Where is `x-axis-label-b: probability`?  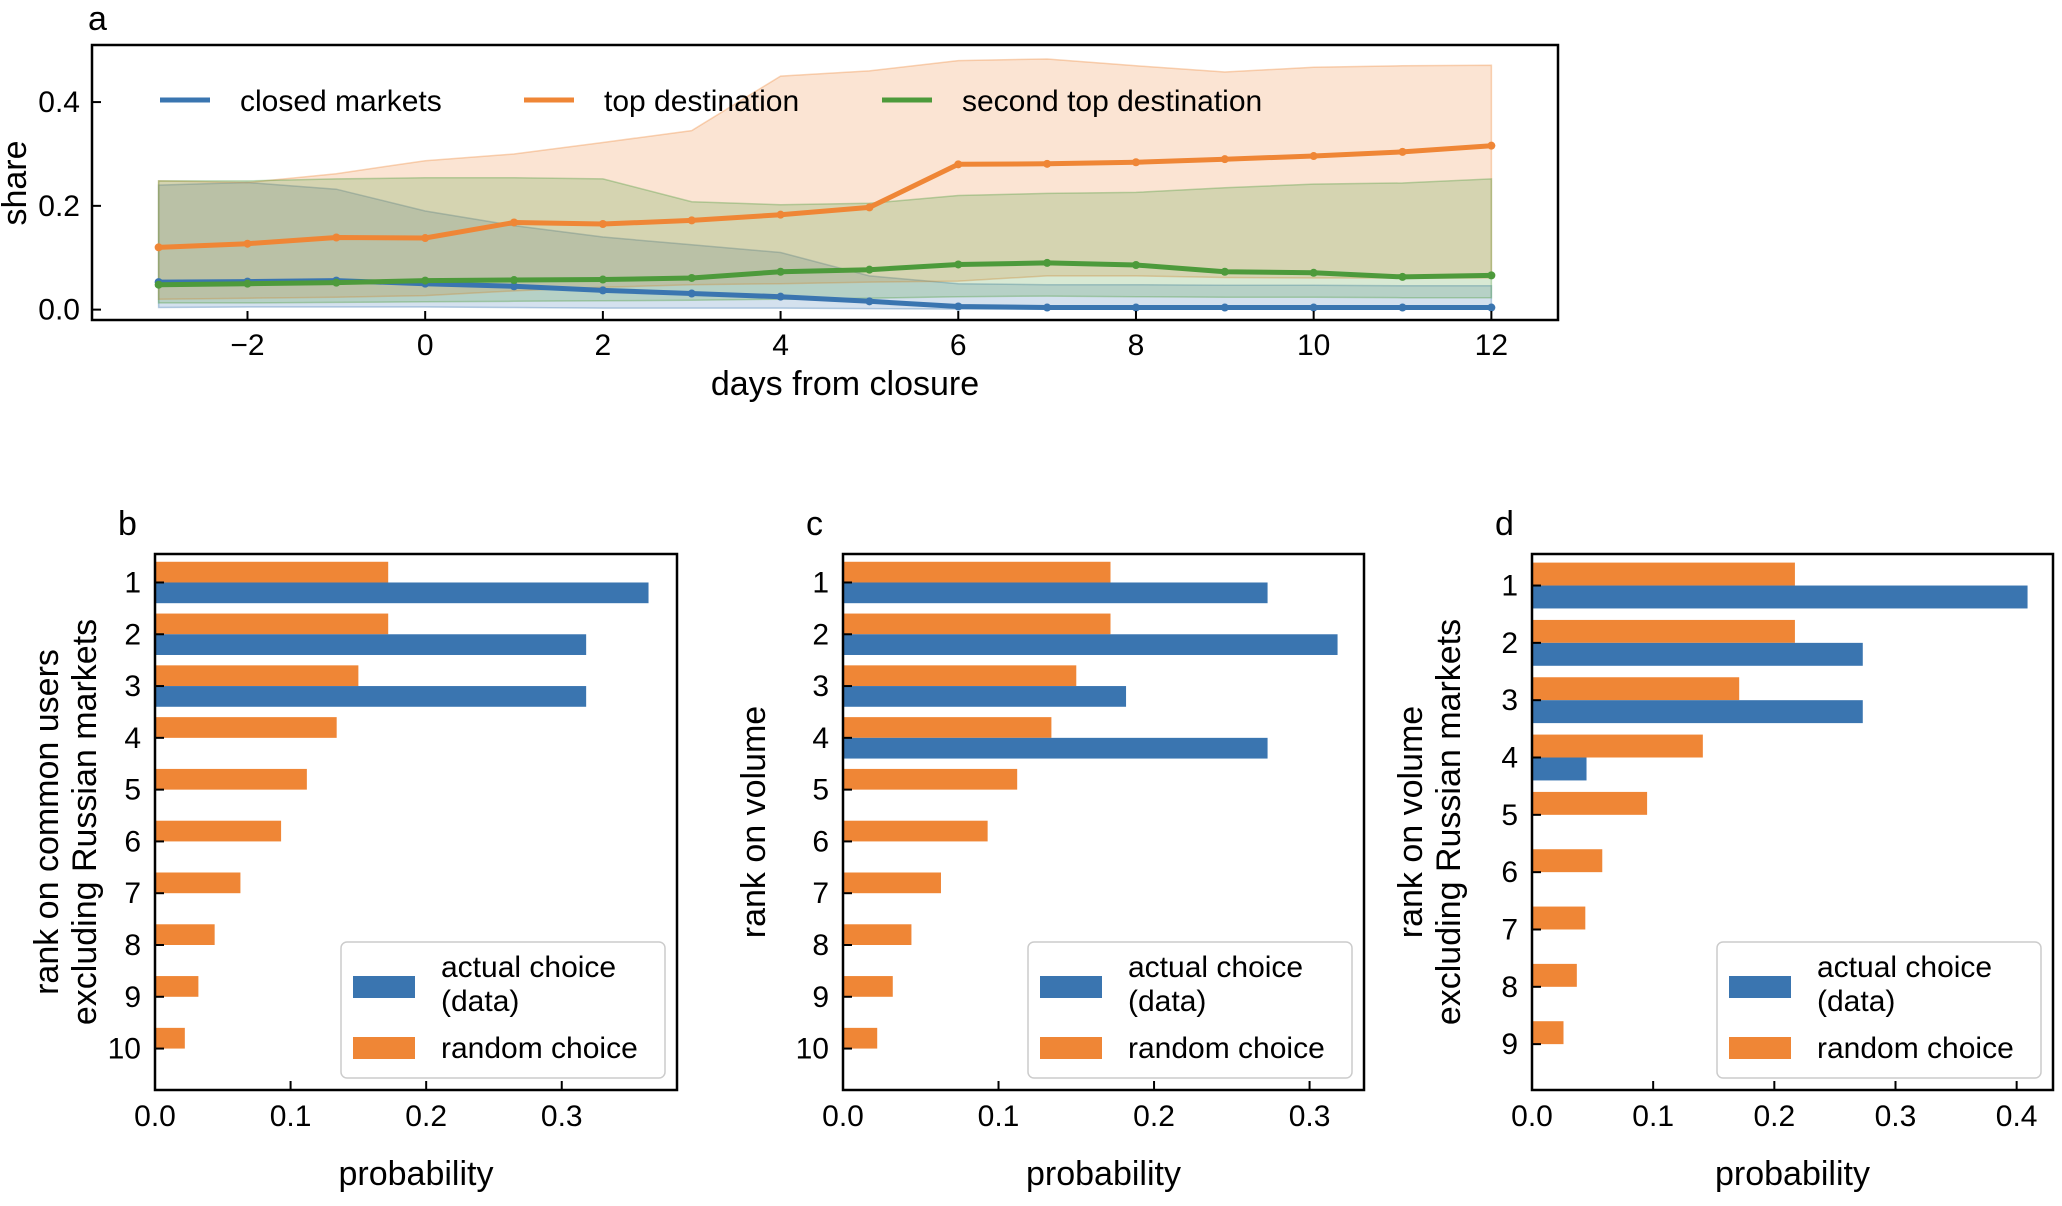
x-axis-label-b: probability is located at coordinates (416, 1174).